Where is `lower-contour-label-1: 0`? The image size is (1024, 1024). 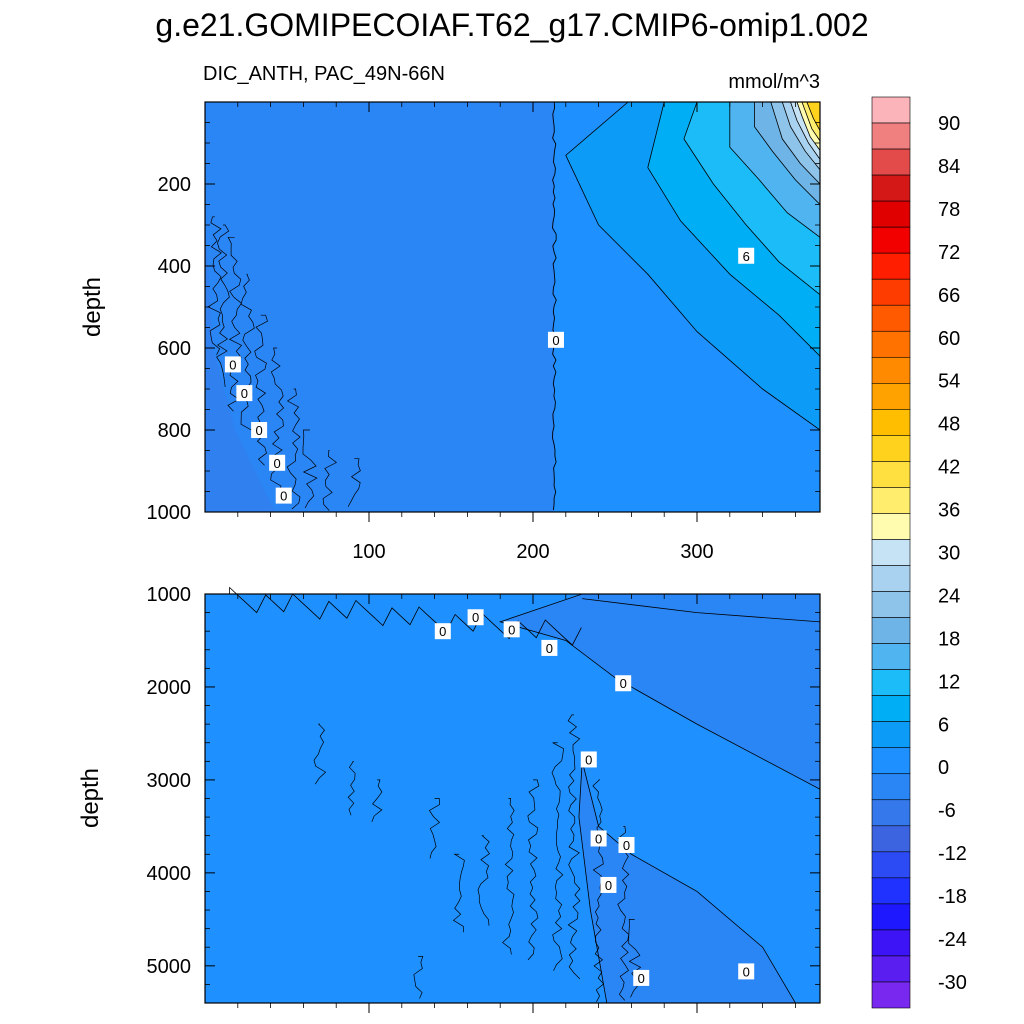 lower-contour-label-1: 0 is located at coordinates (475, 617).